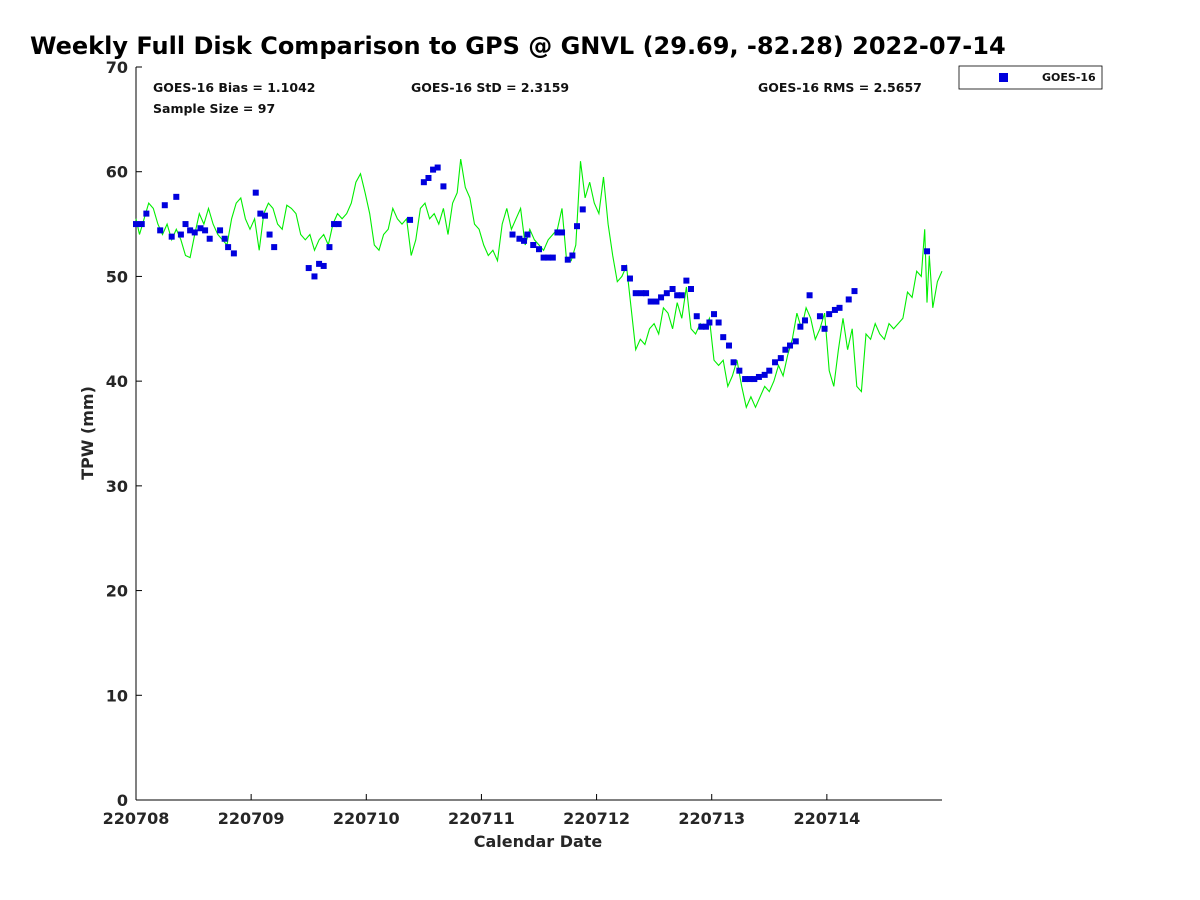 The height and width of the screenshot is (900, 1200). I want to click on sample-size-stat: Sample Size = 97, so click(214, 108).